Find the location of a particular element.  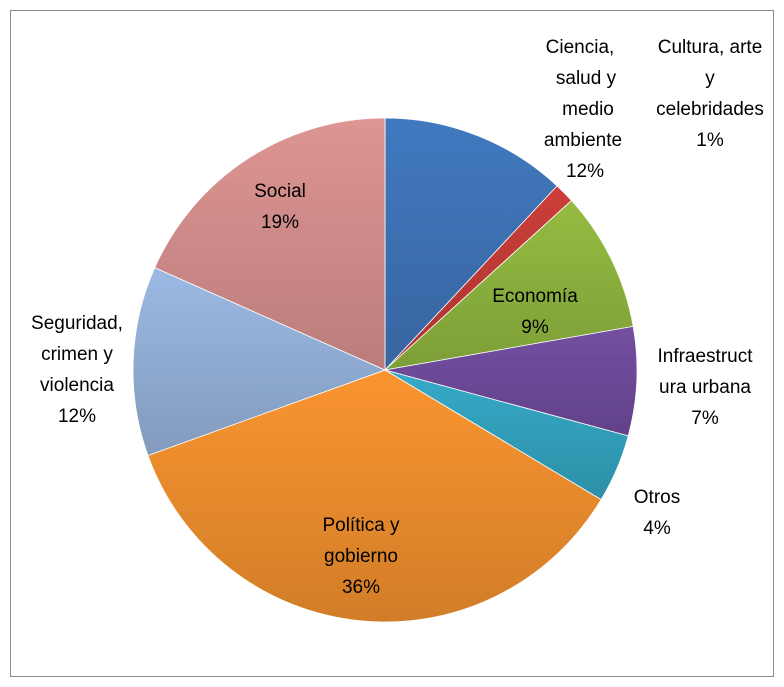

slice-label-line: Otros is located at coordinates (657, 497).